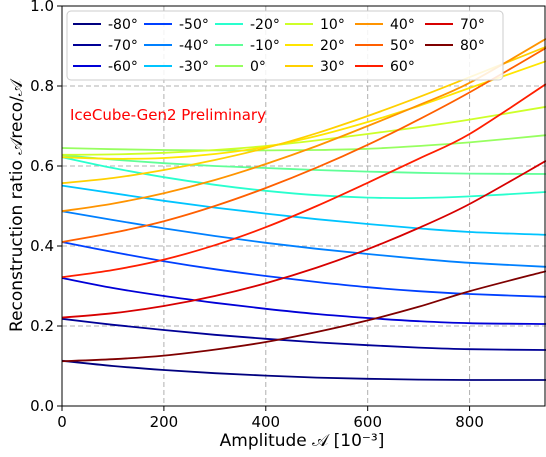  Describe the element at coordinates (265, 46) in the screenshot. I see `legend-entry: -10°` at that location.